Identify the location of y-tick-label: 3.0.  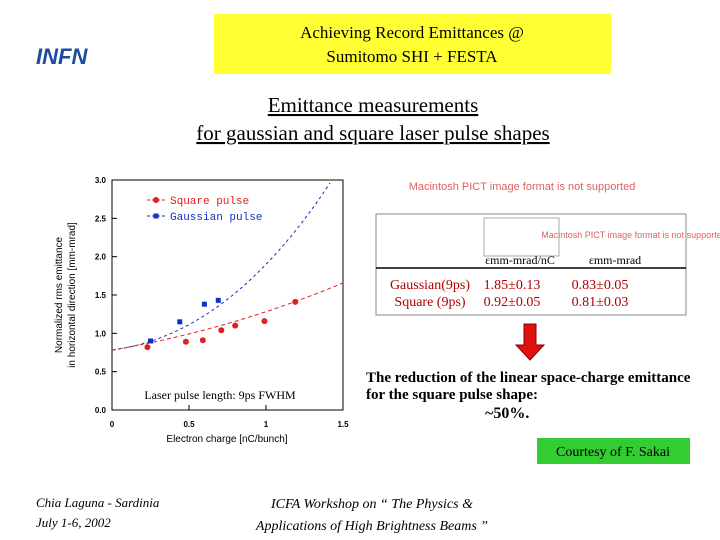
(101, 180).